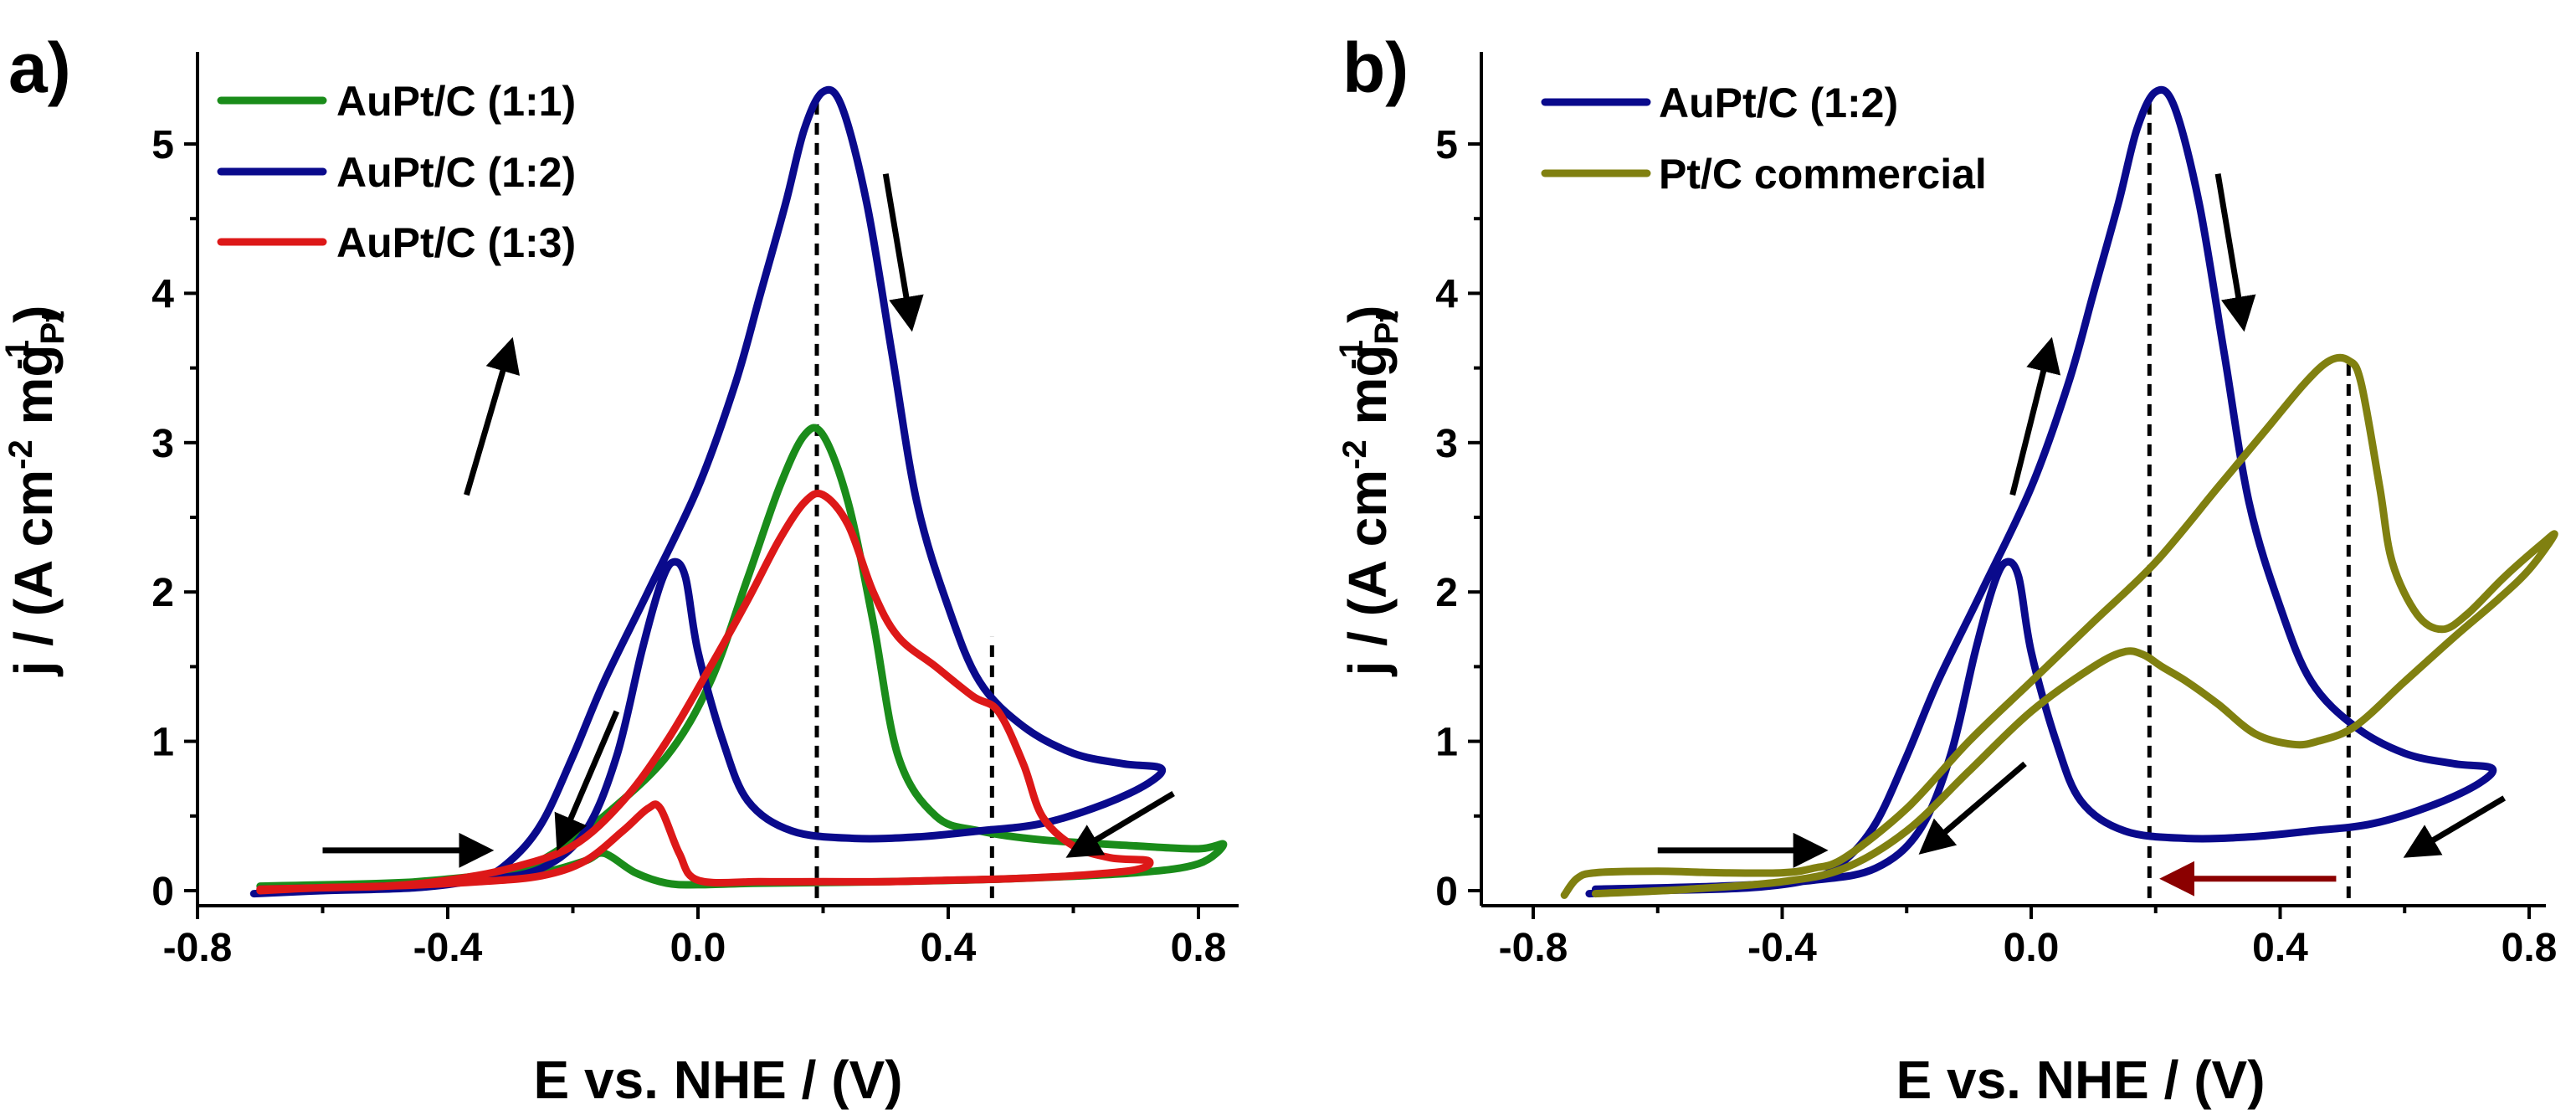  Describe the element at coordinates (456, 242) in the screenshot. I see `legend-label-1-3: AuPt/C (1:3)` at that location.